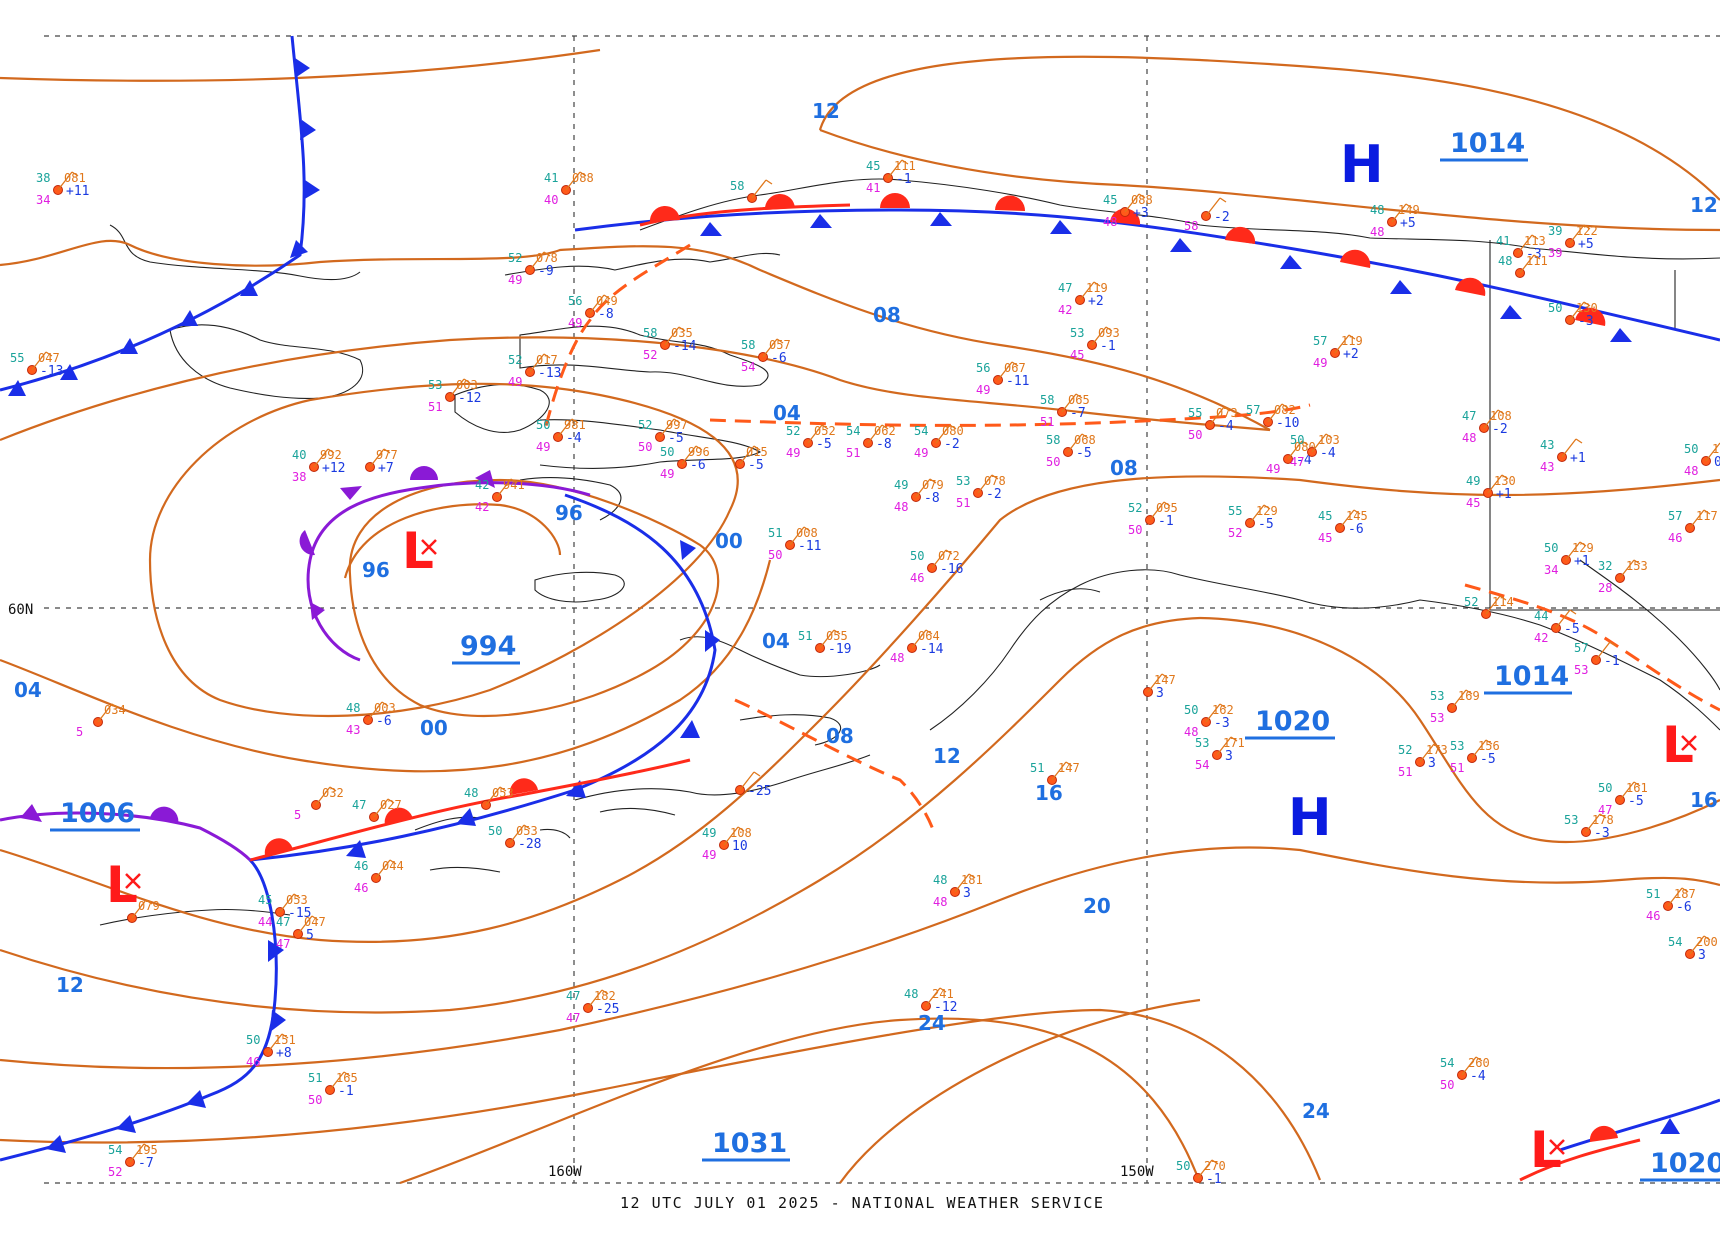  Describe the element at coordinates (1573, 242) in the screenshot. I see `station-plot: 39 122 39 +5` at that location.